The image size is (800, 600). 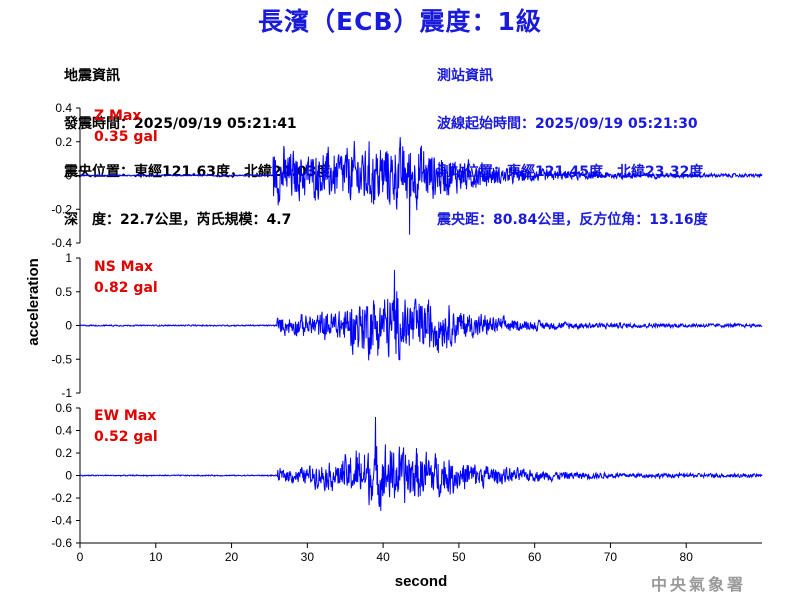 What do you see at coordinates (156, 557) in the screenshot?
I see `x-tick-label: 10` at bounding box center [156, 557].